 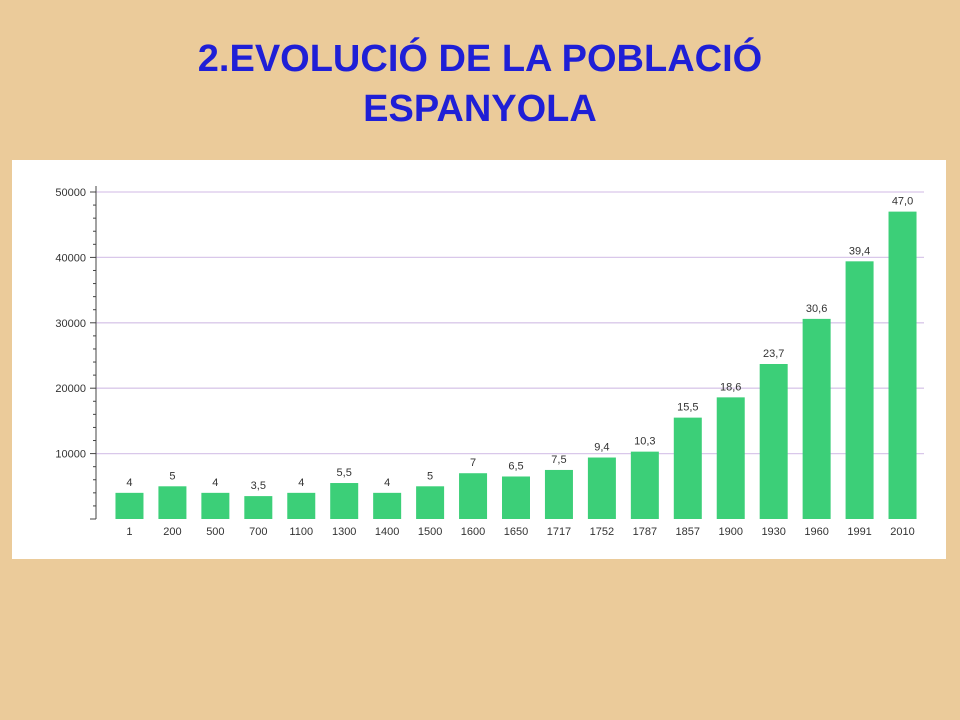 What do you see at coordinates (816, 309) in the screenshot?
I see `data-label-1960: 30,6` at bounding box center [816, 309].